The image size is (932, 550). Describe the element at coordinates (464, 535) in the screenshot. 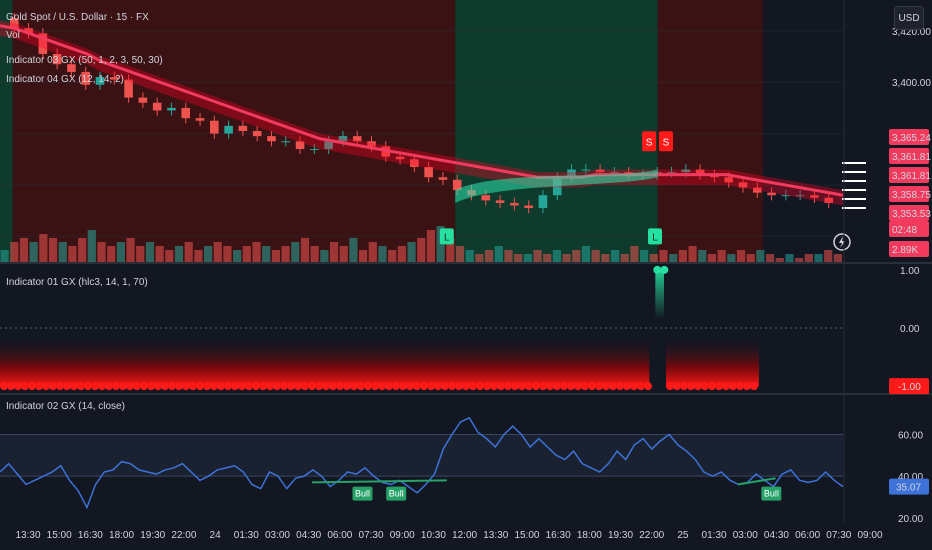

I see `time-tick-label: 12:00` at that location.